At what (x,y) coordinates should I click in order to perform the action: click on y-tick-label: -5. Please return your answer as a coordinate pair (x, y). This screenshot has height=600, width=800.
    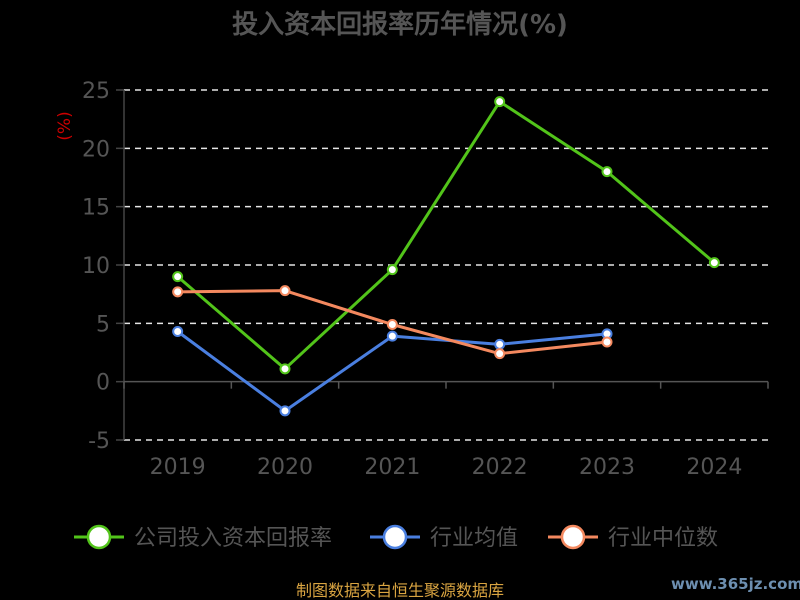
    Looking at the image, I should click on (99, 441).